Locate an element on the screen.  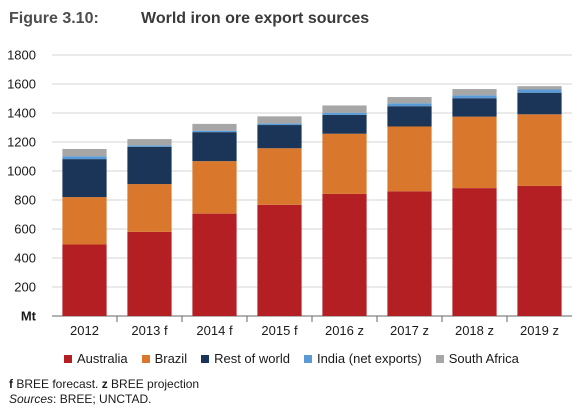
legend-item: South Africa is located at coordinates (477, 358).